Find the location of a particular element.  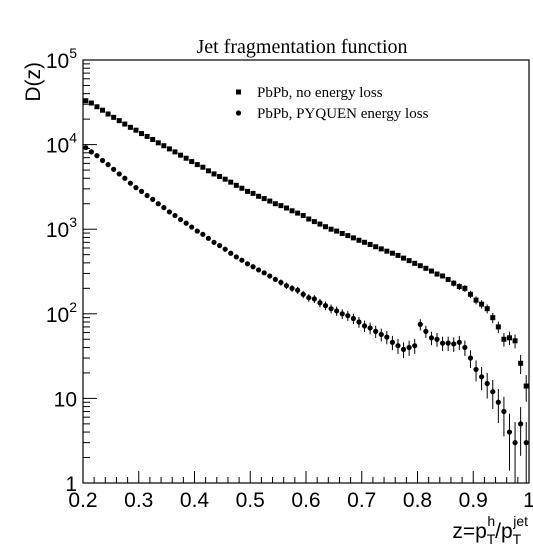

y-tick-label-1: 10 is located at coordinates (65, 399).